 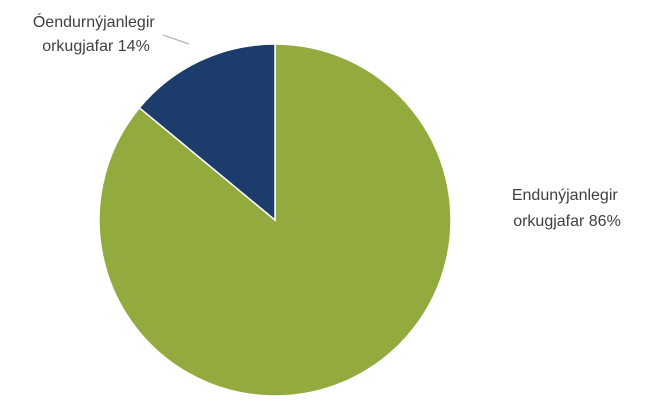 I want to click on leader-line, so click(x=176, y=39).